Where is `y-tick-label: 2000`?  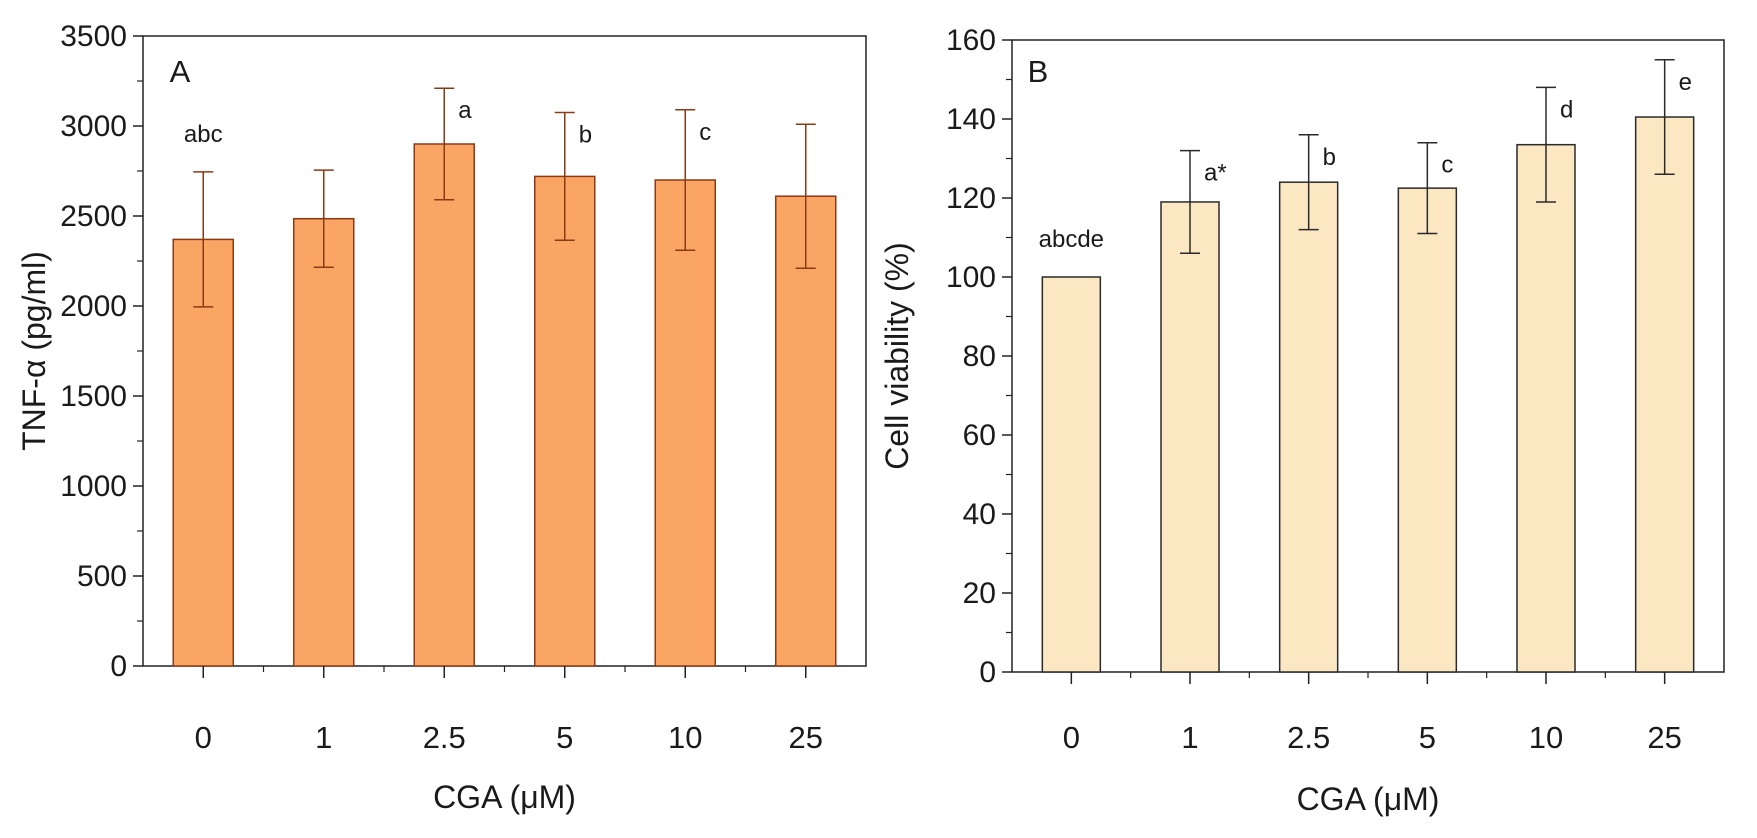
y-tick-label: 2000 is located at coordinates (93, 306).